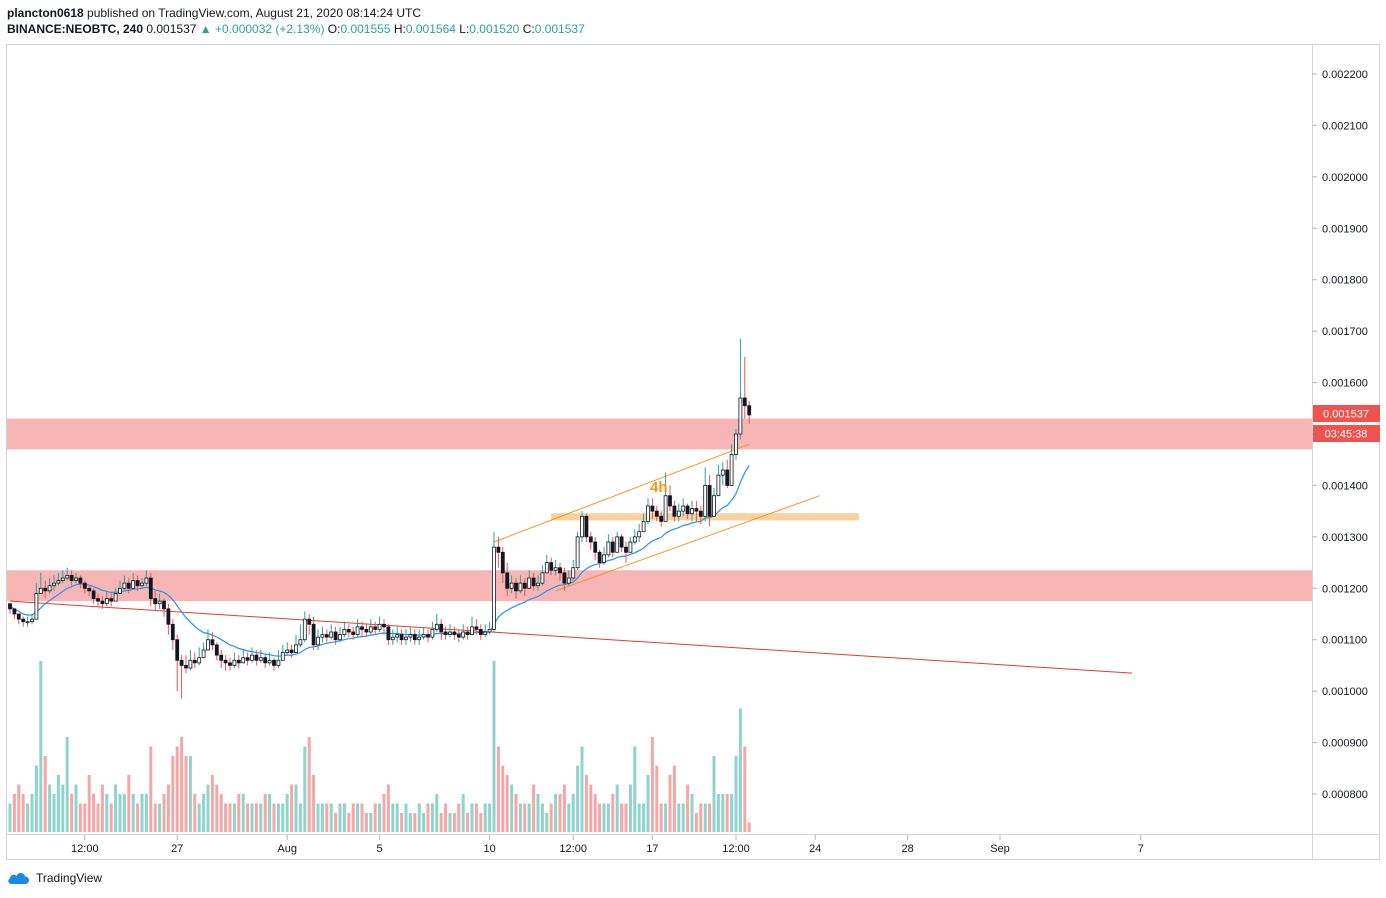 The image size is (1386, 898). What do you see at coordinates (399, 29) in the screenshot?
I see `high-label: H:` at bounding box center [399, 29].